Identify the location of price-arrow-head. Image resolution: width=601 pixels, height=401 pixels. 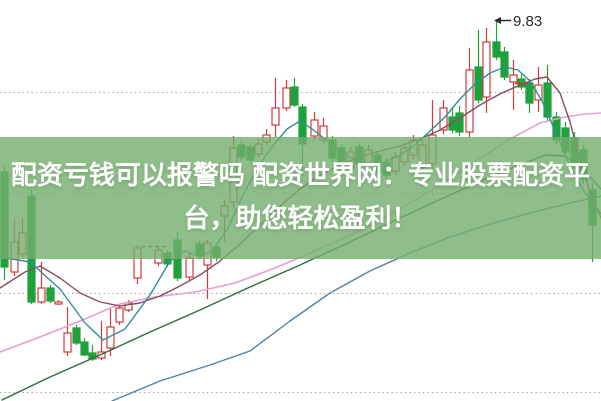
(497, 20).